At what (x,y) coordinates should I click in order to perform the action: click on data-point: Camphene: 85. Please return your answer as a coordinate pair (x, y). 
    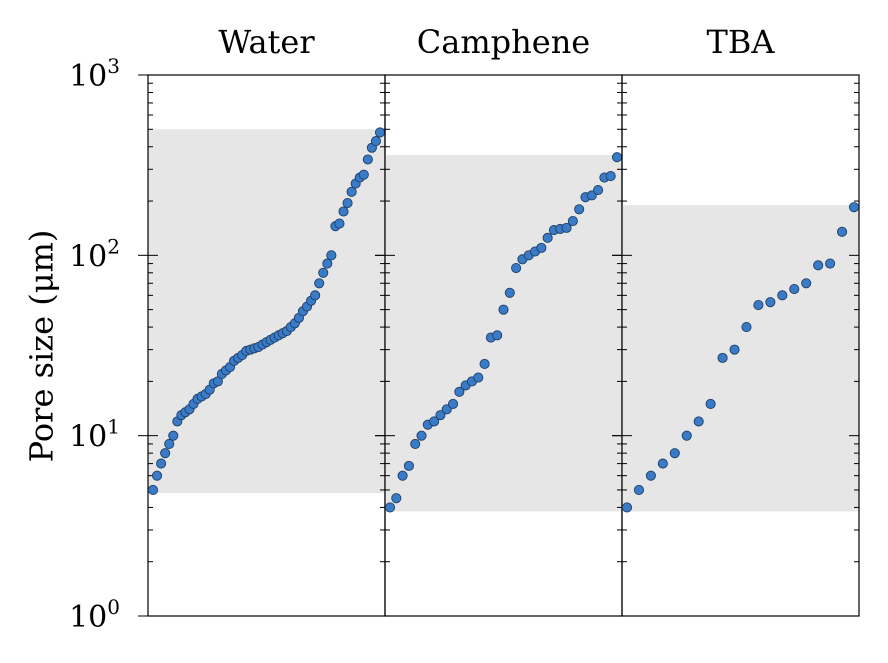
    Looking at the image, I should click on (516, 268).